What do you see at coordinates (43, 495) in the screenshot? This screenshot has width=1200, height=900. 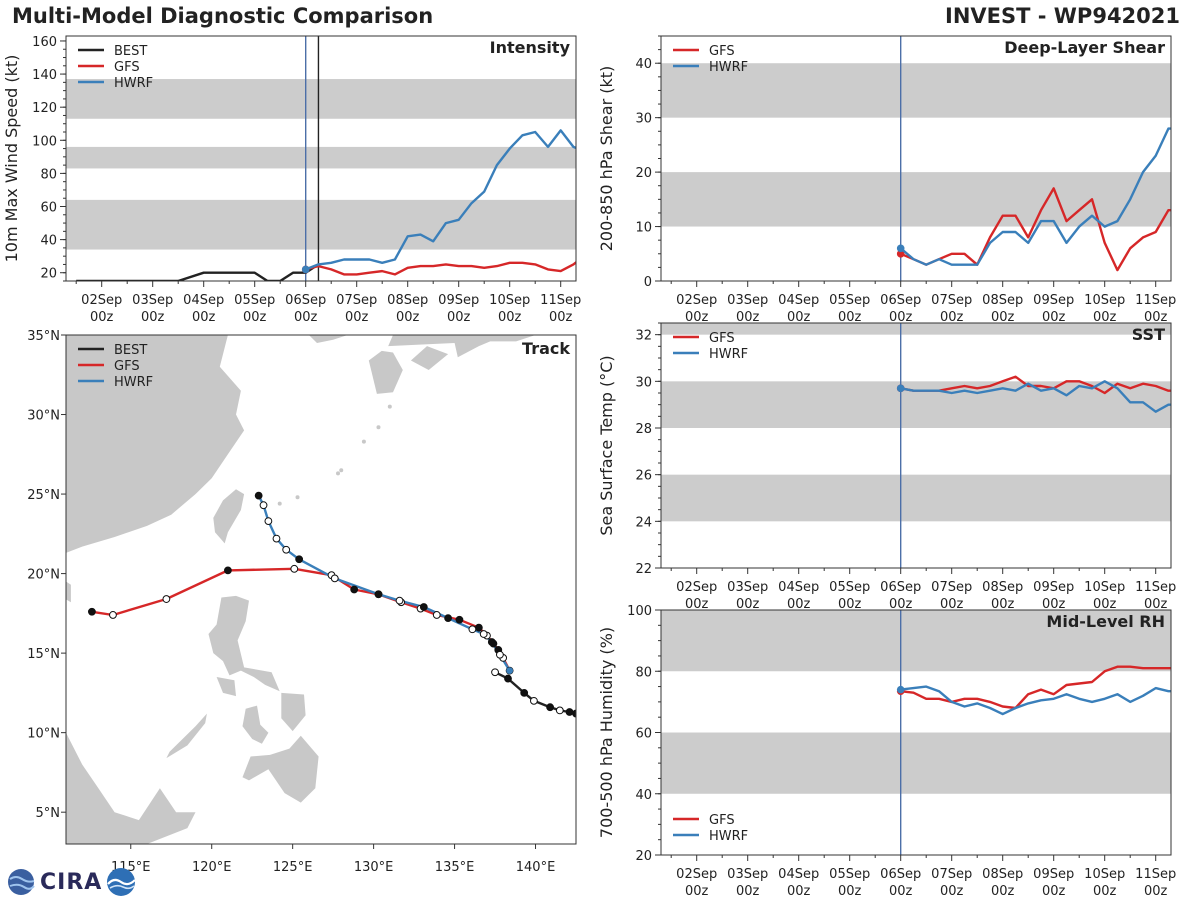 I see `track-y-tick-label: 25°N` at bounding box center [43, 495].